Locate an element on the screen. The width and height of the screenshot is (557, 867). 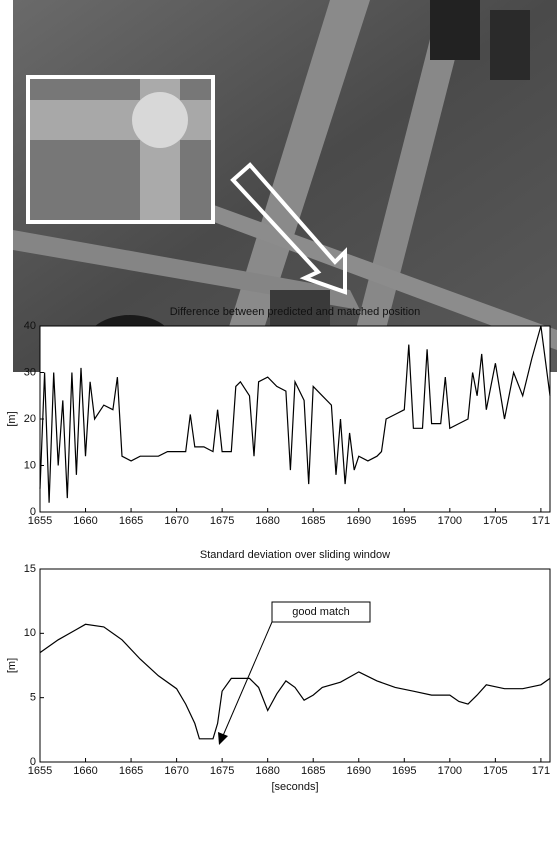
annotation-box is located at coordinates (321, 612).